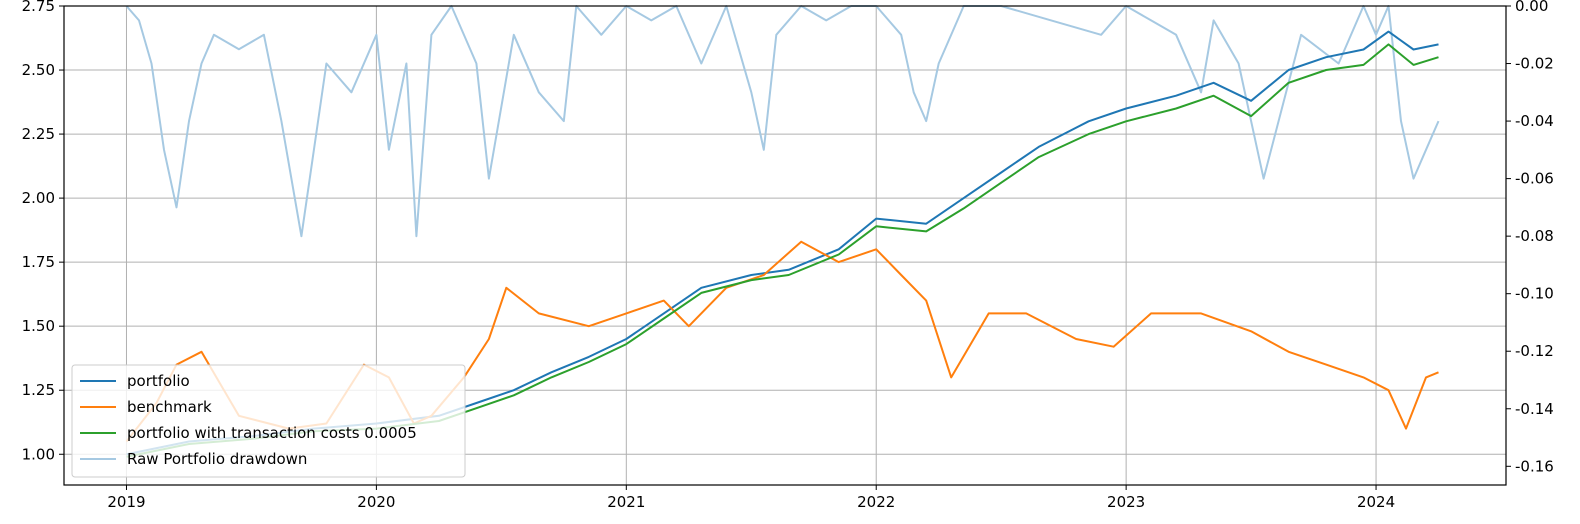 The height and width of the screenshot is (524, 1580). What do you see at coordinates (38, 262) in the screenshot?
I see `y-tick-label: 1.75` at bounding box center [38, 262].